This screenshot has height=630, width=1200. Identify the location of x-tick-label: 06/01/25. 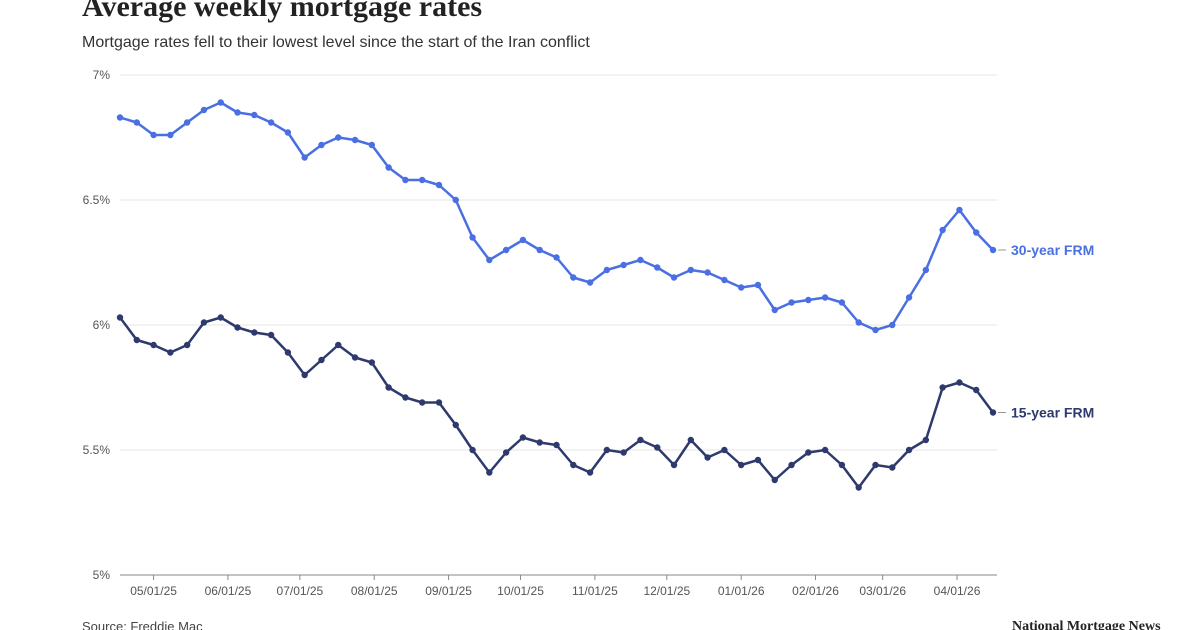
(228, 591).